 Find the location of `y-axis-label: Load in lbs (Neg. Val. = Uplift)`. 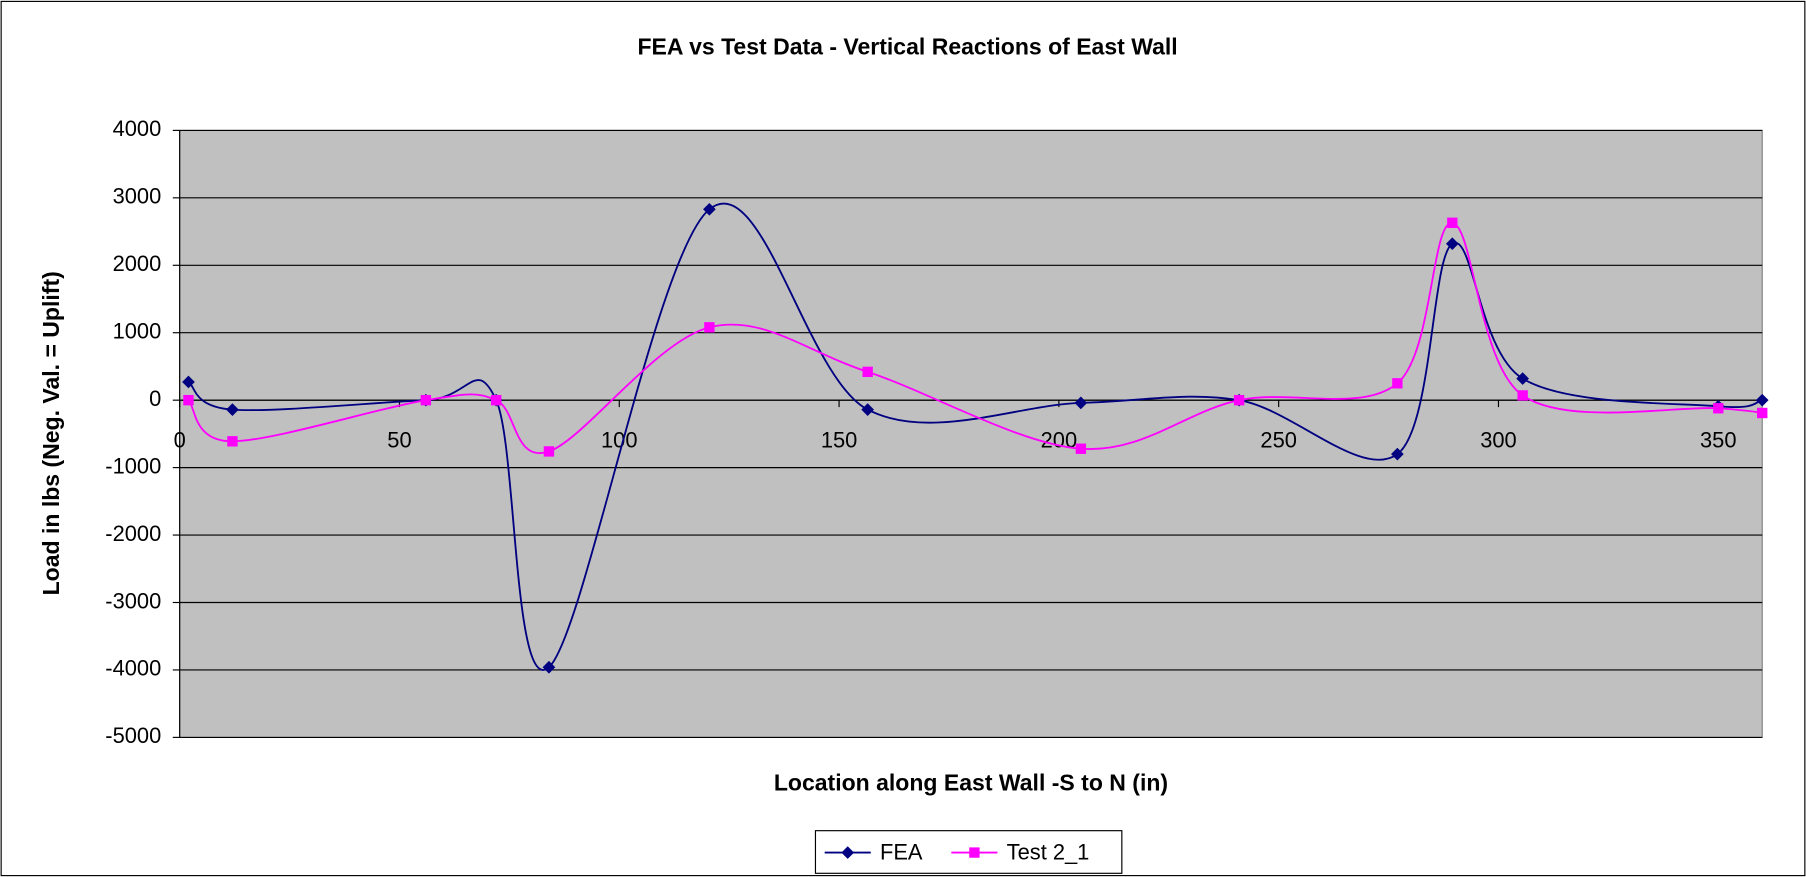

y-axis-label: Load in lbs (Neg. Val. = Uplift) is located at coordinates (51, 433).